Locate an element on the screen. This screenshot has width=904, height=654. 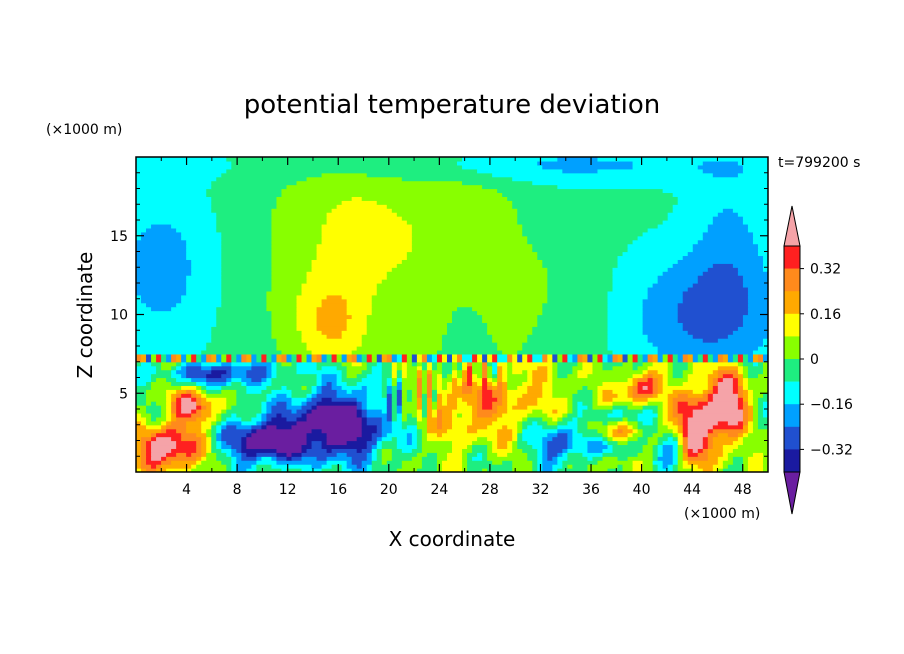
x-tick-label: 8 is located at coordinates (237, 490).